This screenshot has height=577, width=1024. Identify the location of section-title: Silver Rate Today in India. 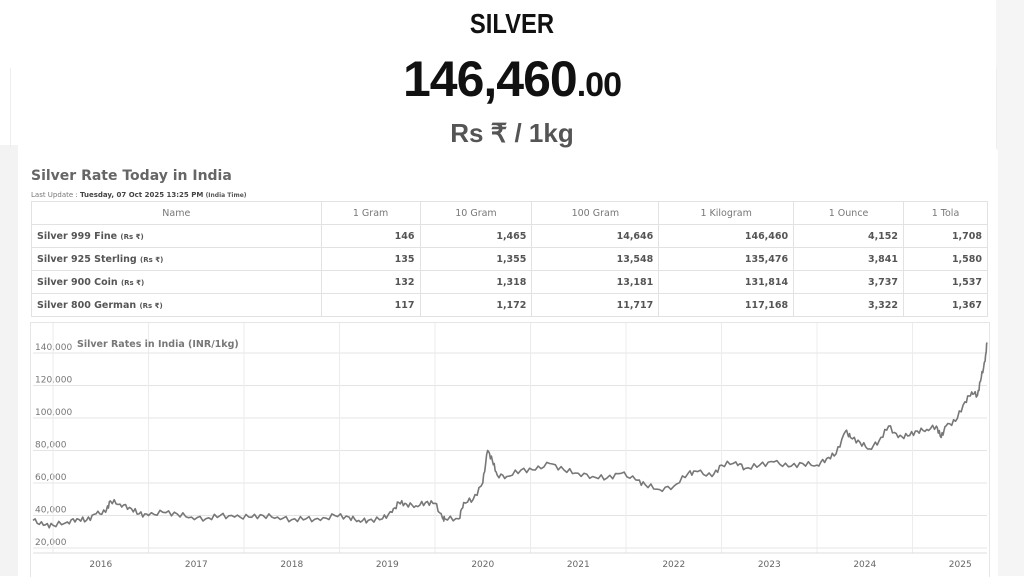
(131, 176).